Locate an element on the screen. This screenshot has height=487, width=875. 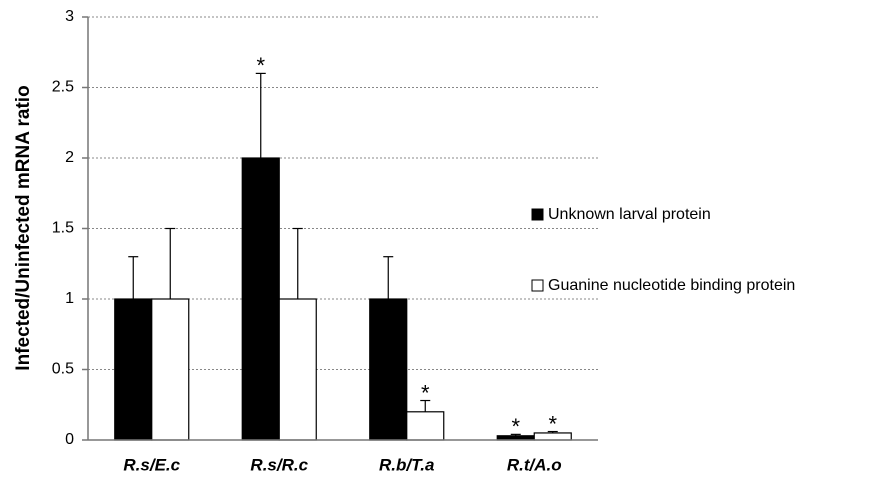
y-axis-label: Infected/Uninfected mRNA ratio is located at coordinates (23, 227).